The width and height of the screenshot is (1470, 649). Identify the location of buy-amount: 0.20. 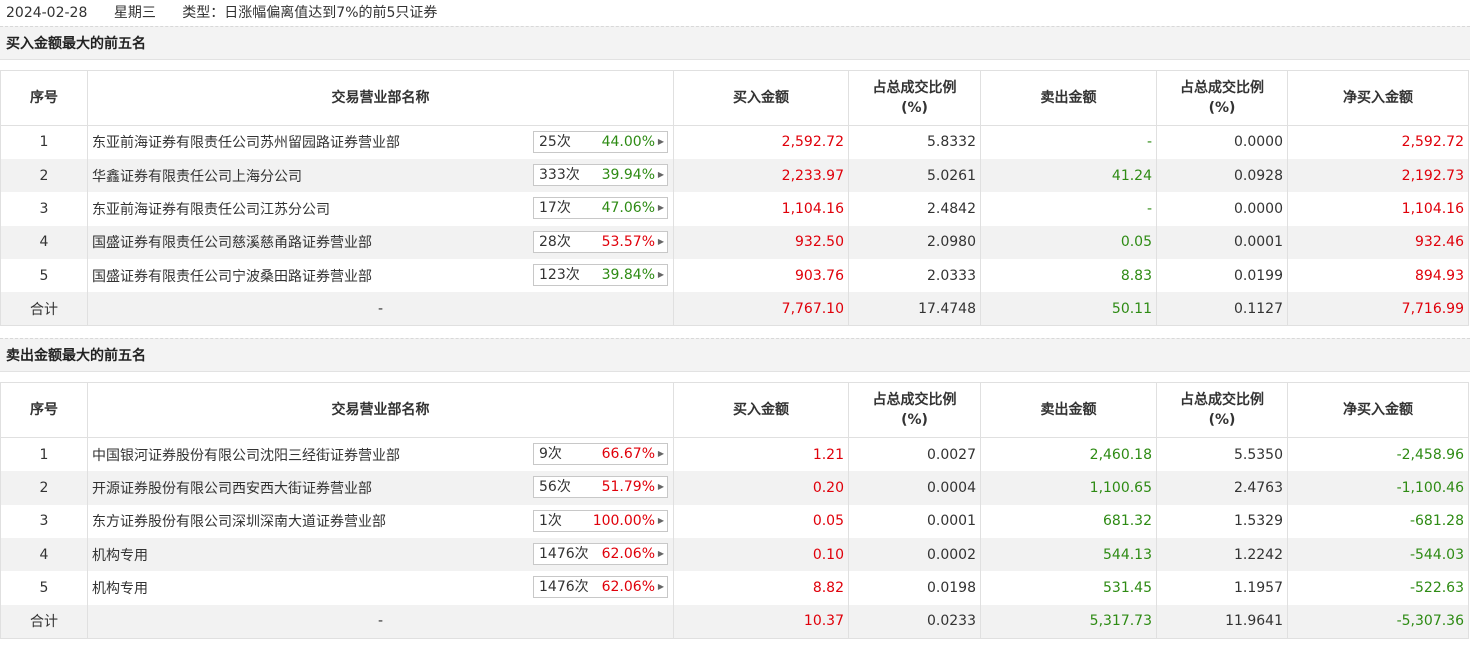
(761, 488).